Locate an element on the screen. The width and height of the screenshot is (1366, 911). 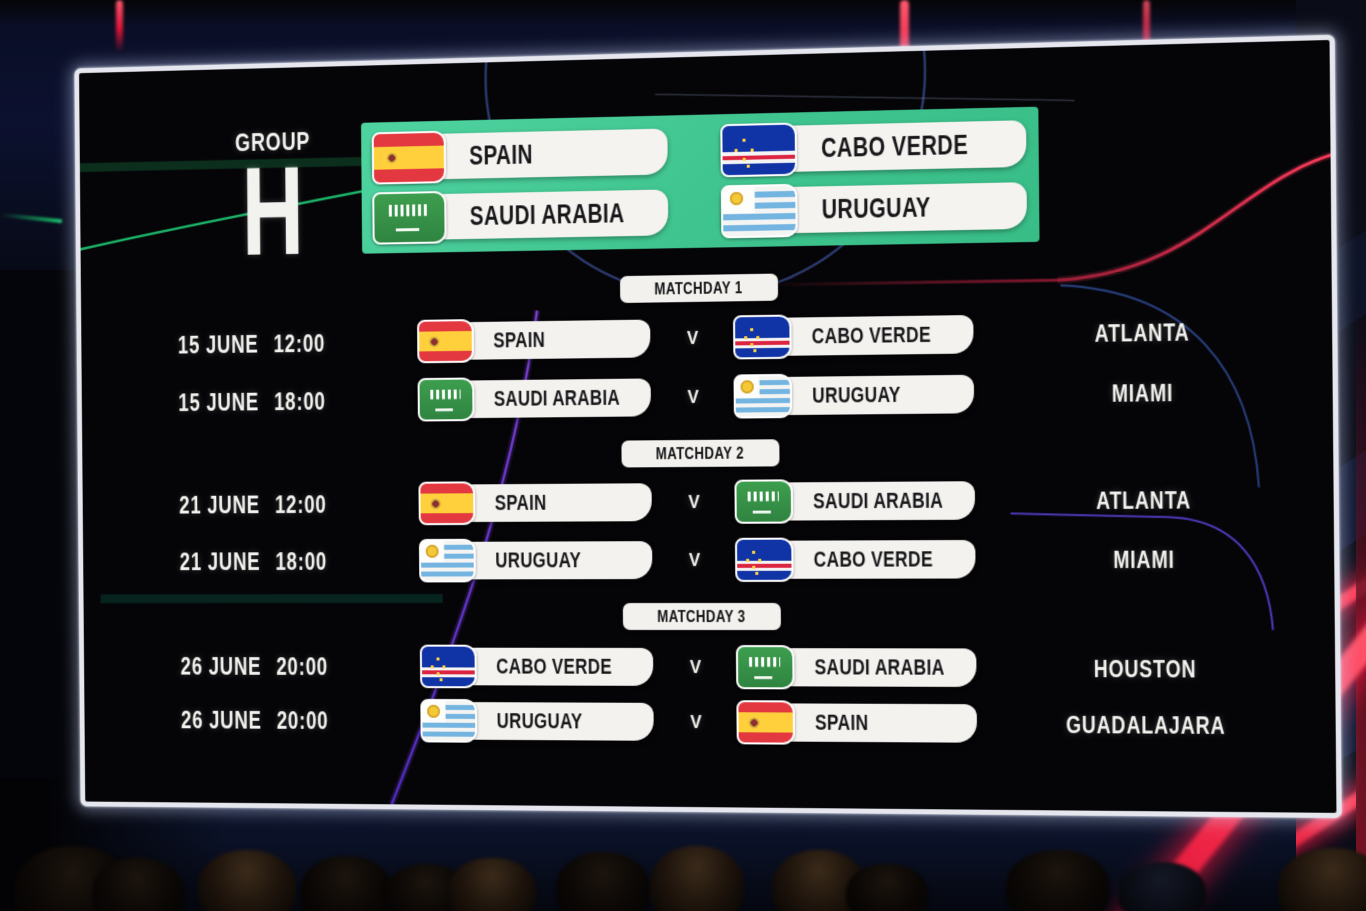
group-header: GROUP H is located at coordinates (273, 204).